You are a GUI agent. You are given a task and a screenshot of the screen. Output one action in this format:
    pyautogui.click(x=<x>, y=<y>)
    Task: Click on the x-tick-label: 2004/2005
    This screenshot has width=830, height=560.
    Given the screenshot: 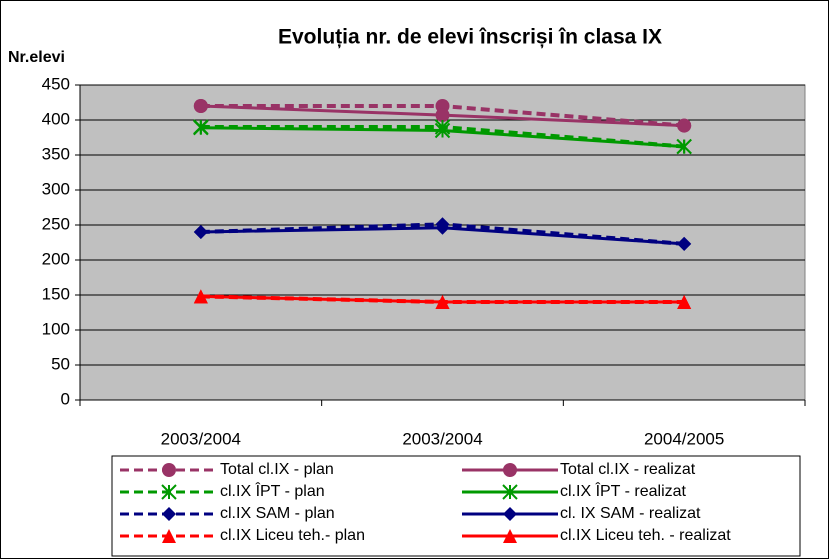 What is the action you would take?
    pyautogui.click(x=684, y=438)
    